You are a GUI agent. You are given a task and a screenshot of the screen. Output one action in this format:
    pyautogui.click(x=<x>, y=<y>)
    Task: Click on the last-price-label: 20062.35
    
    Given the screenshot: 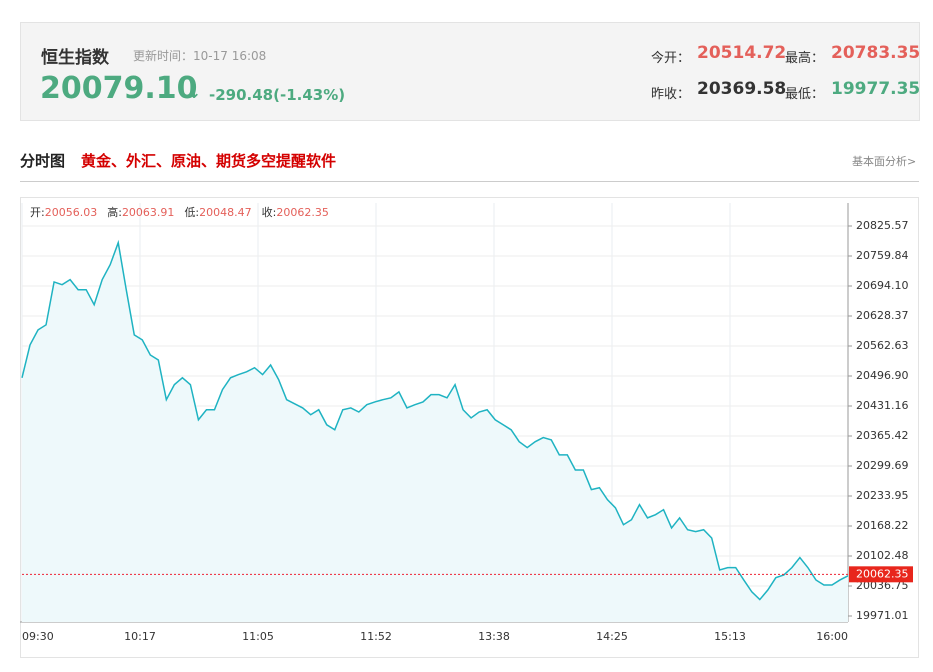 What is the action you would take?
    pyautogui.click(x=882, y=573)
    